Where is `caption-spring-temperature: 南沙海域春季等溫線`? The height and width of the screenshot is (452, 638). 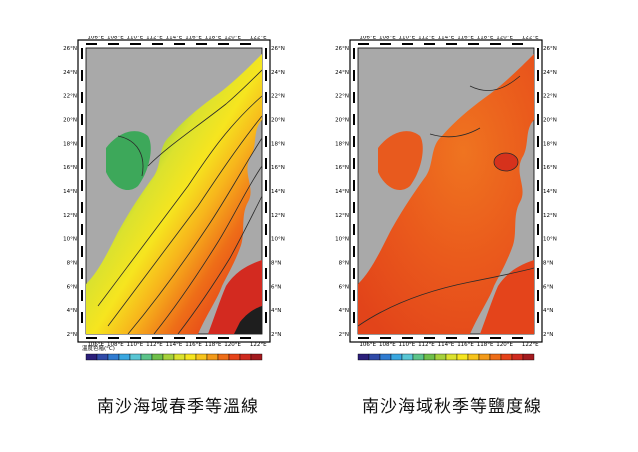 caption-spring-temperature: 南沙海域春季等溫線 is located at coordinates (178, 407).